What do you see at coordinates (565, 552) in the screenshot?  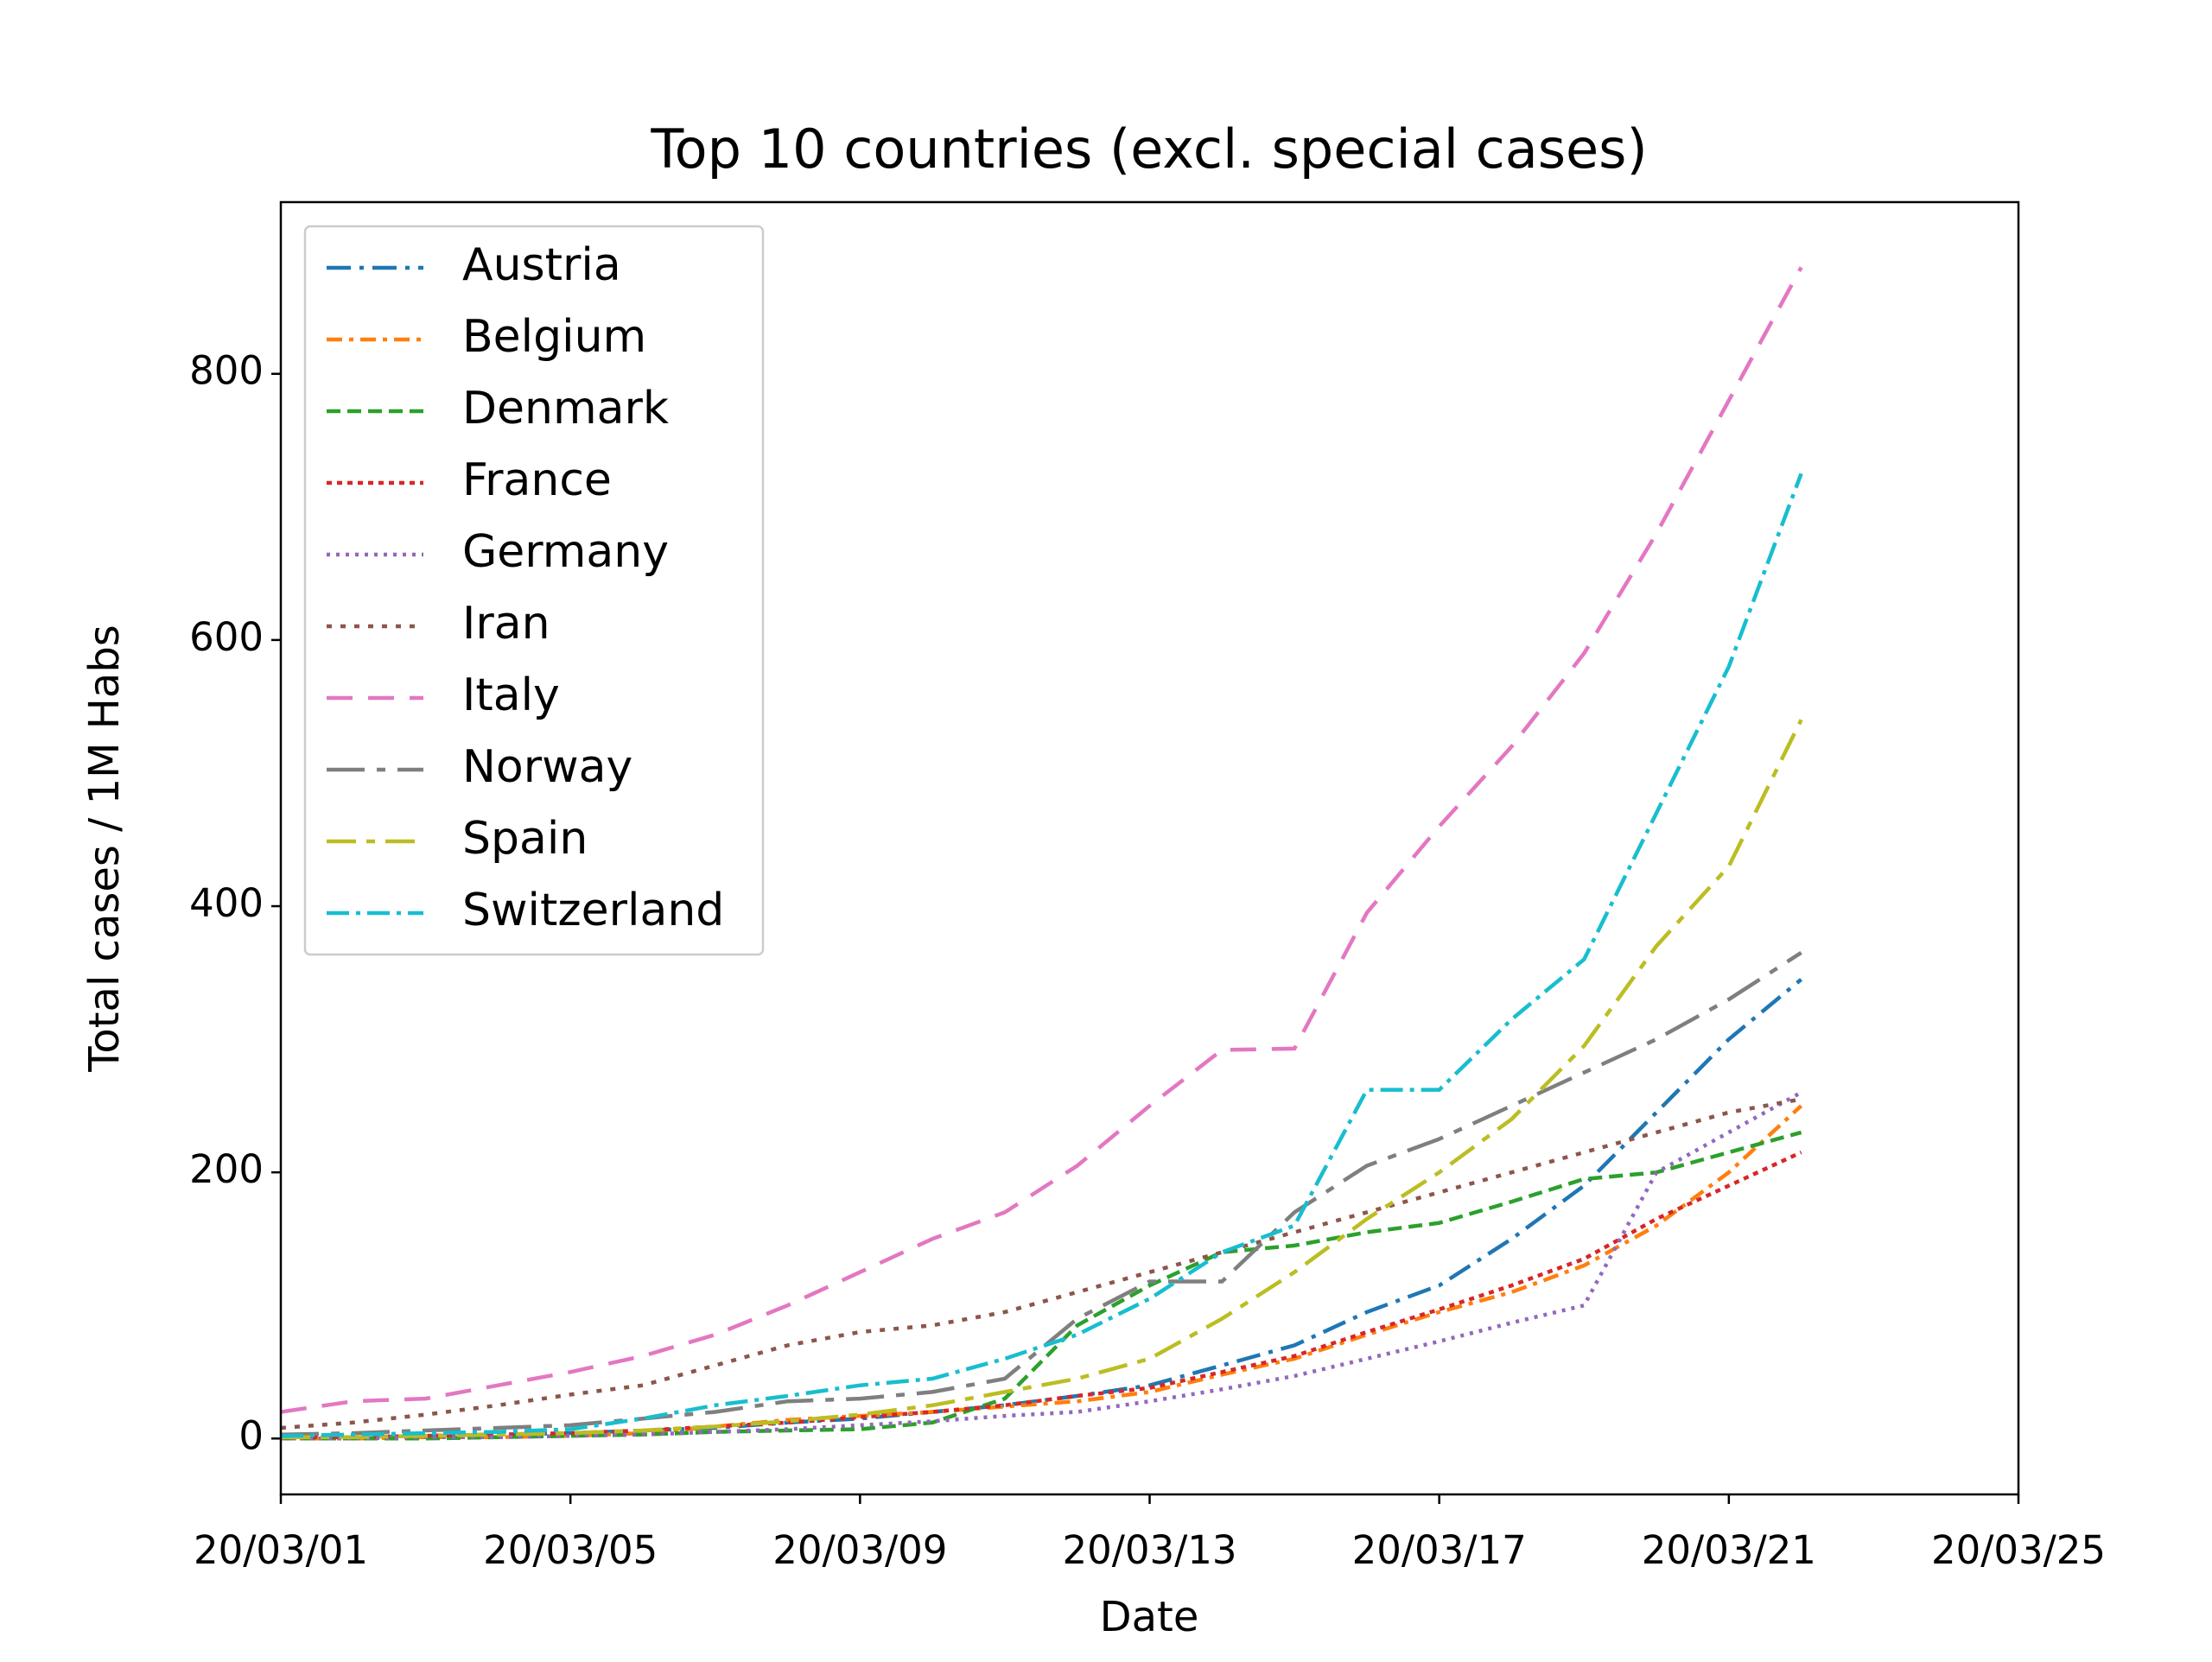 I see `legend-label: Germany` at bounding box center [565, 552].